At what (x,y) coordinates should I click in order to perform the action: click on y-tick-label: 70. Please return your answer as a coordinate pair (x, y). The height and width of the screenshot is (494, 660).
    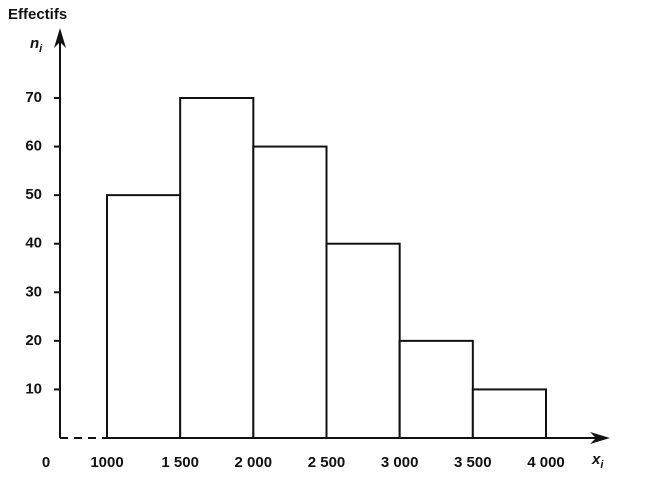
    Looking at the image, I should click on (33, 97).